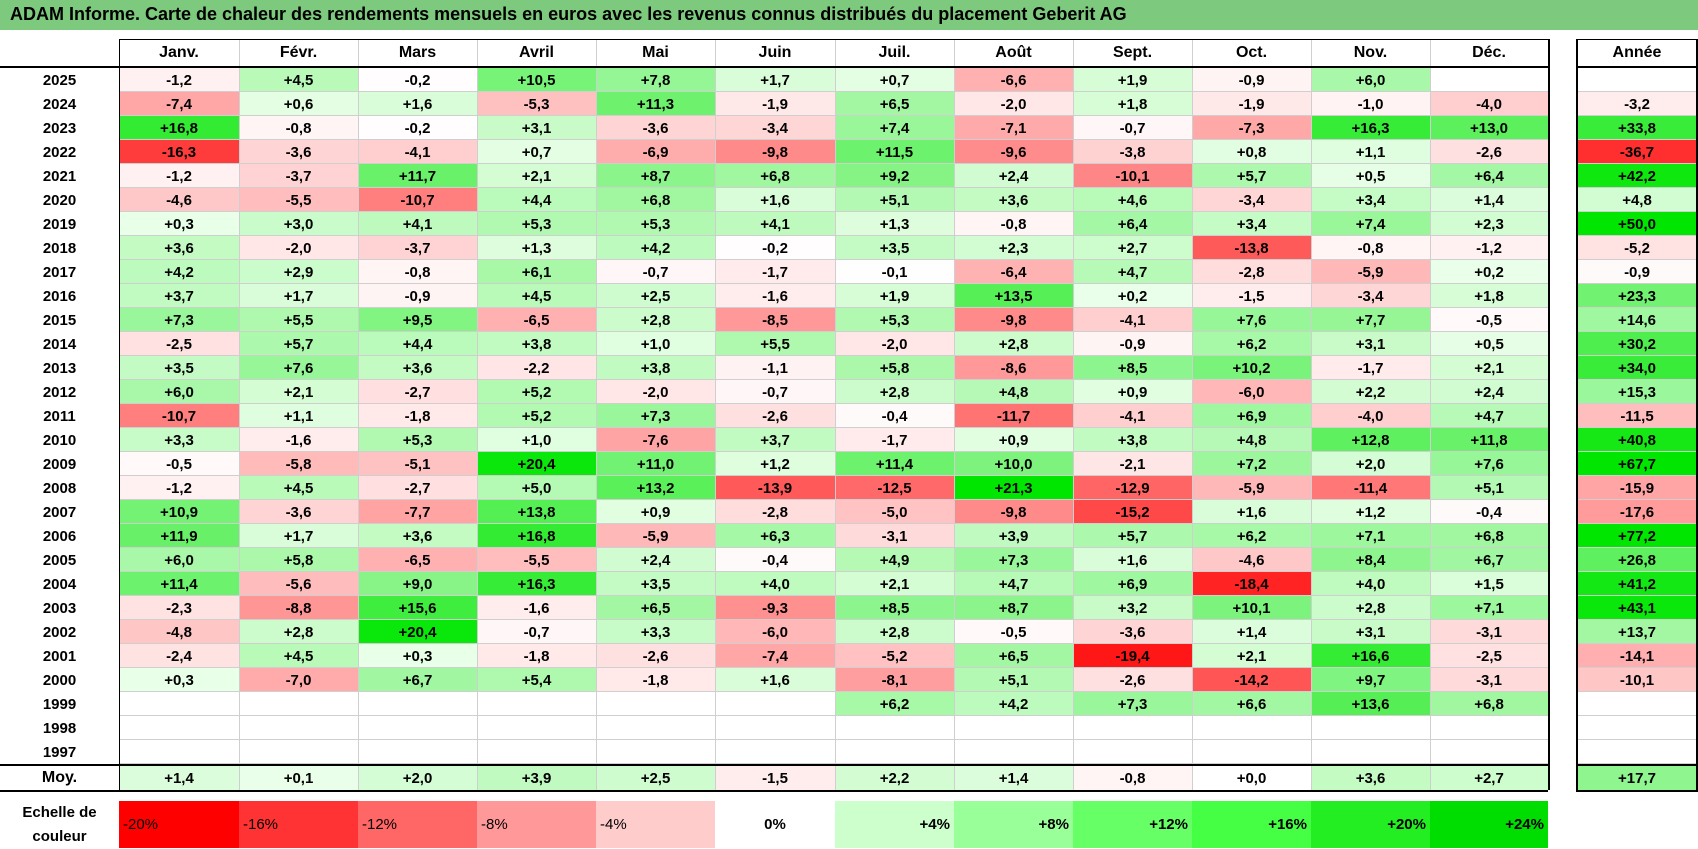  I want to click on annual-cell, so click(1637, 704).